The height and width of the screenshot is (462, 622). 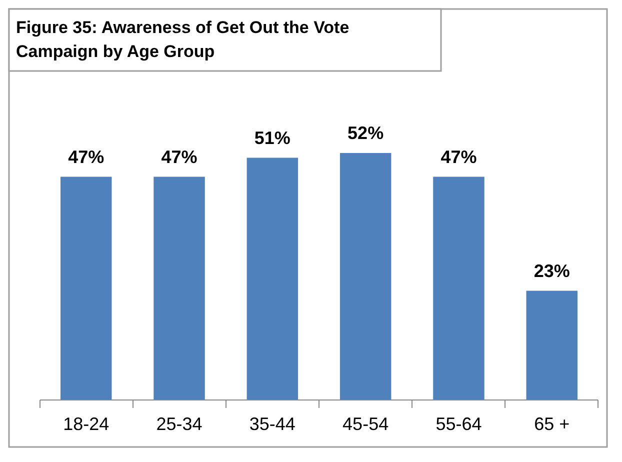 What do you see at coordinates (552, 424) in the screenshot?
I see `x-tick-label: 65 +` at bounding box center [552, 424].